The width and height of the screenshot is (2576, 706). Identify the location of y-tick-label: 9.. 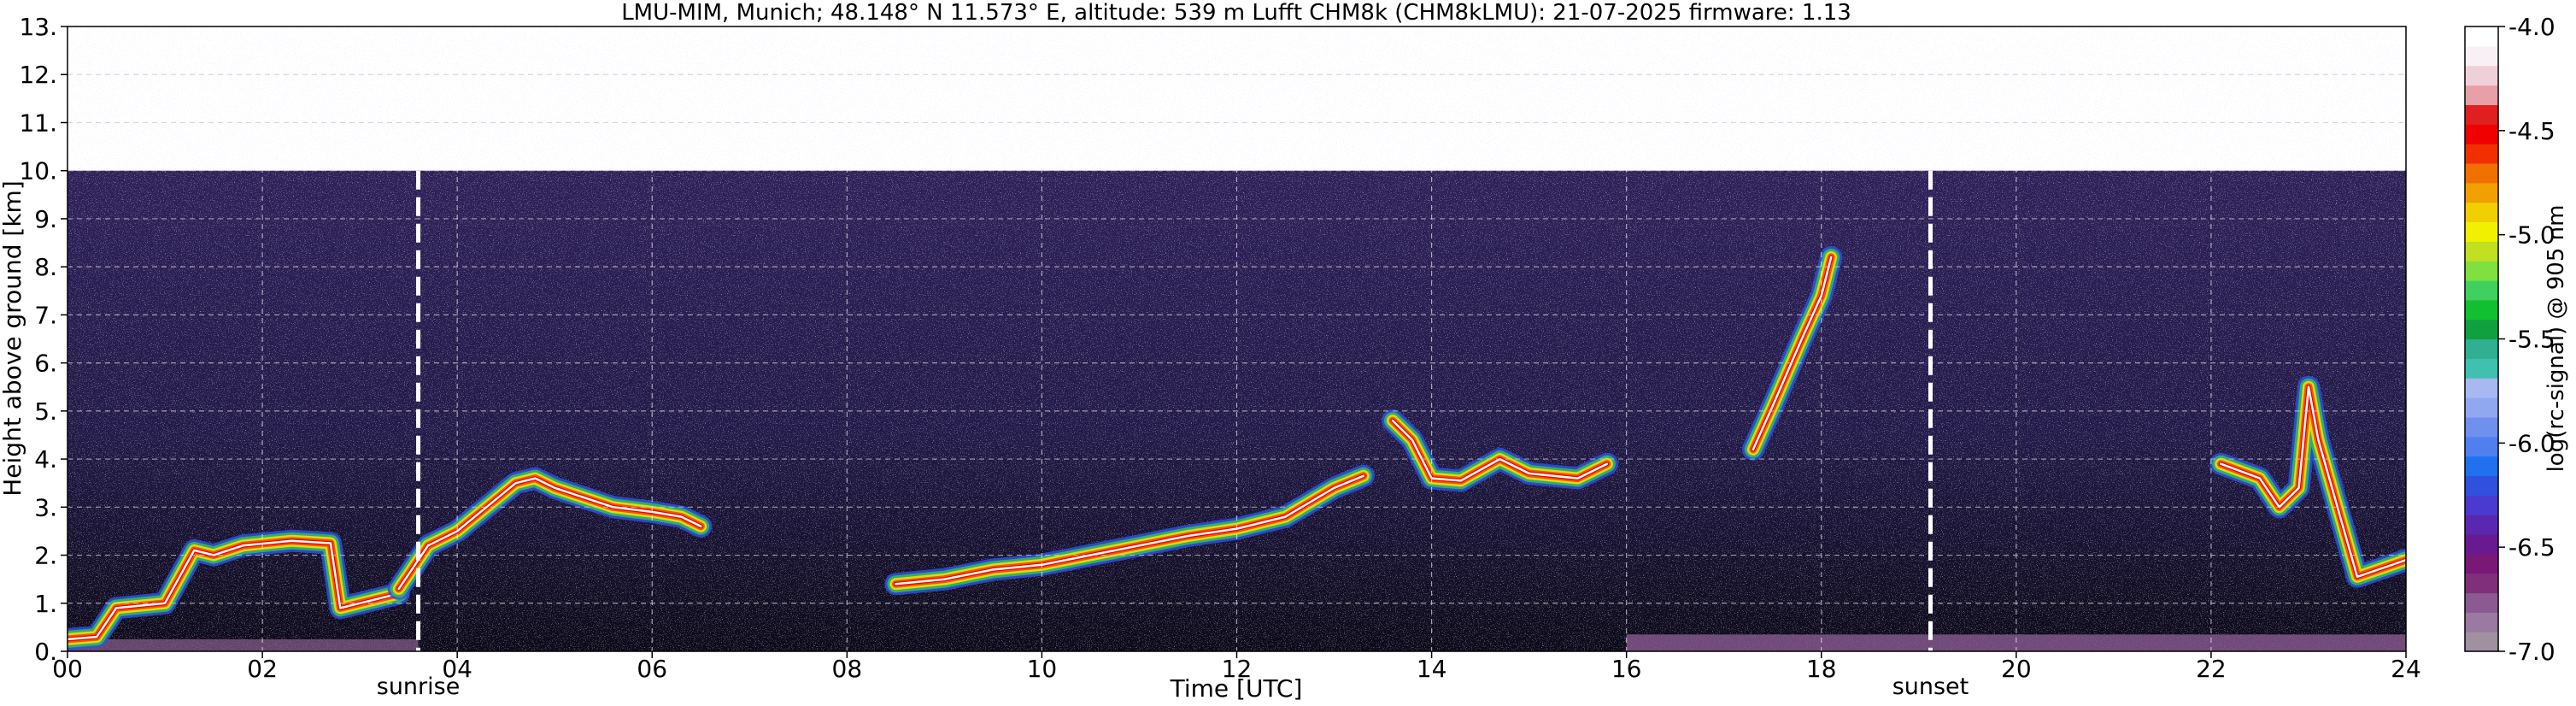
(45, 219).